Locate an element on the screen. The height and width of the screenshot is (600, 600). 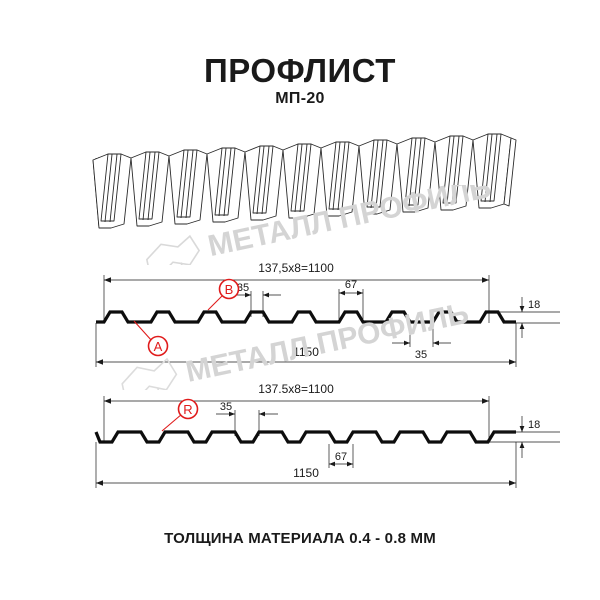
isometric-view is located at coordinates (304, 181).